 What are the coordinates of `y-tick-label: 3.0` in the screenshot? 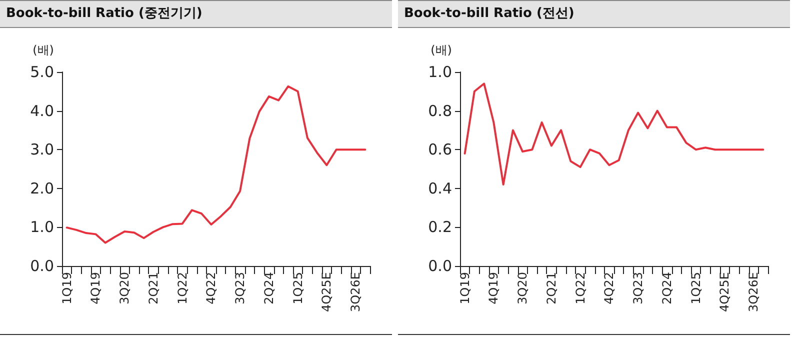 It's located at (42, 149).